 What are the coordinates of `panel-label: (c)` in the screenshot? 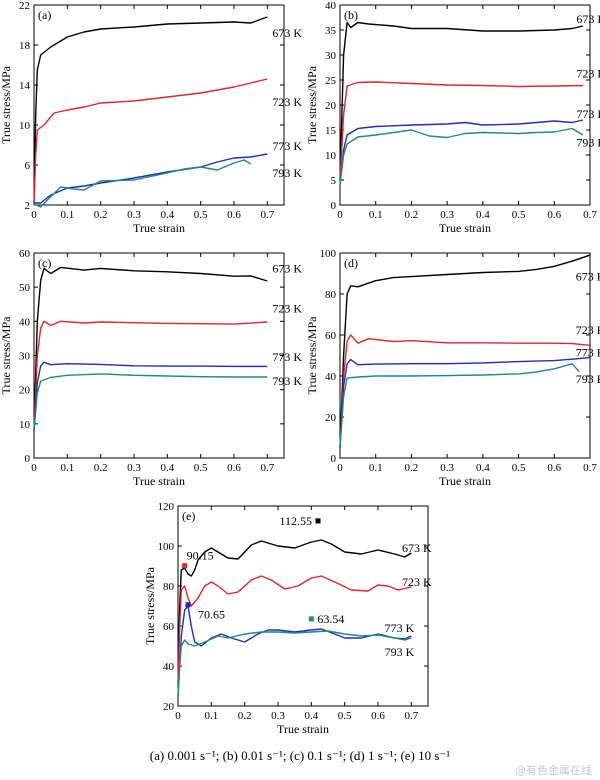 It's located at (44, 263).